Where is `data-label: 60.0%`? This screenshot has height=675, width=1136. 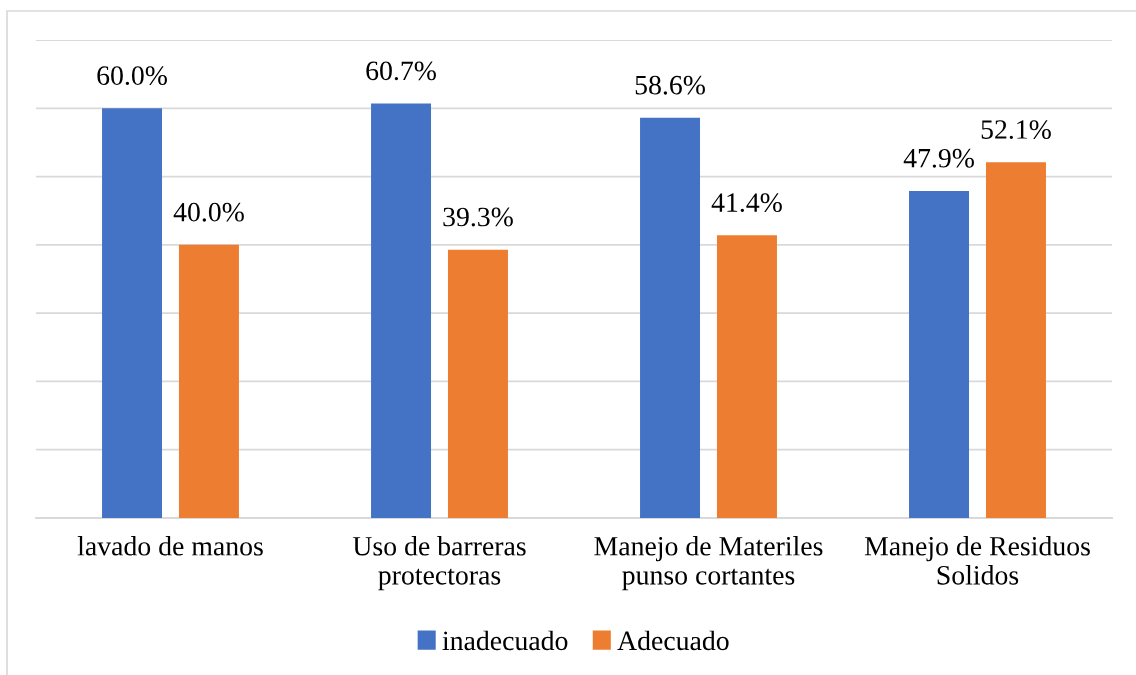 data-label: 60.0% is located at coordinates (132, 76).